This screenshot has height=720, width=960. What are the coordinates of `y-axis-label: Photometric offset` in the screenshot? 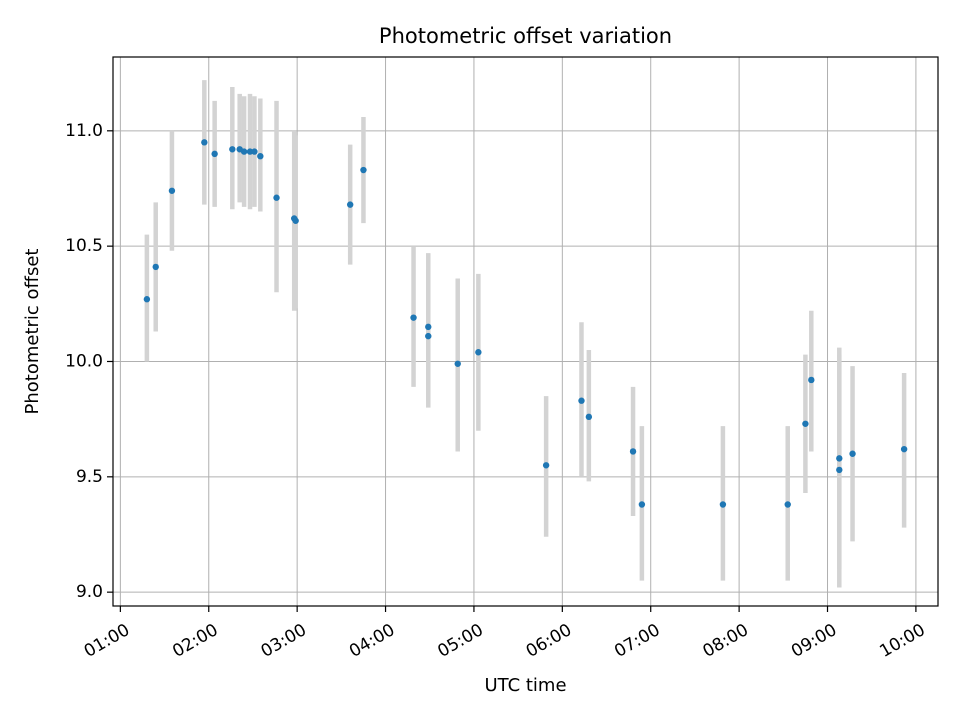 It's located at (32, 332).